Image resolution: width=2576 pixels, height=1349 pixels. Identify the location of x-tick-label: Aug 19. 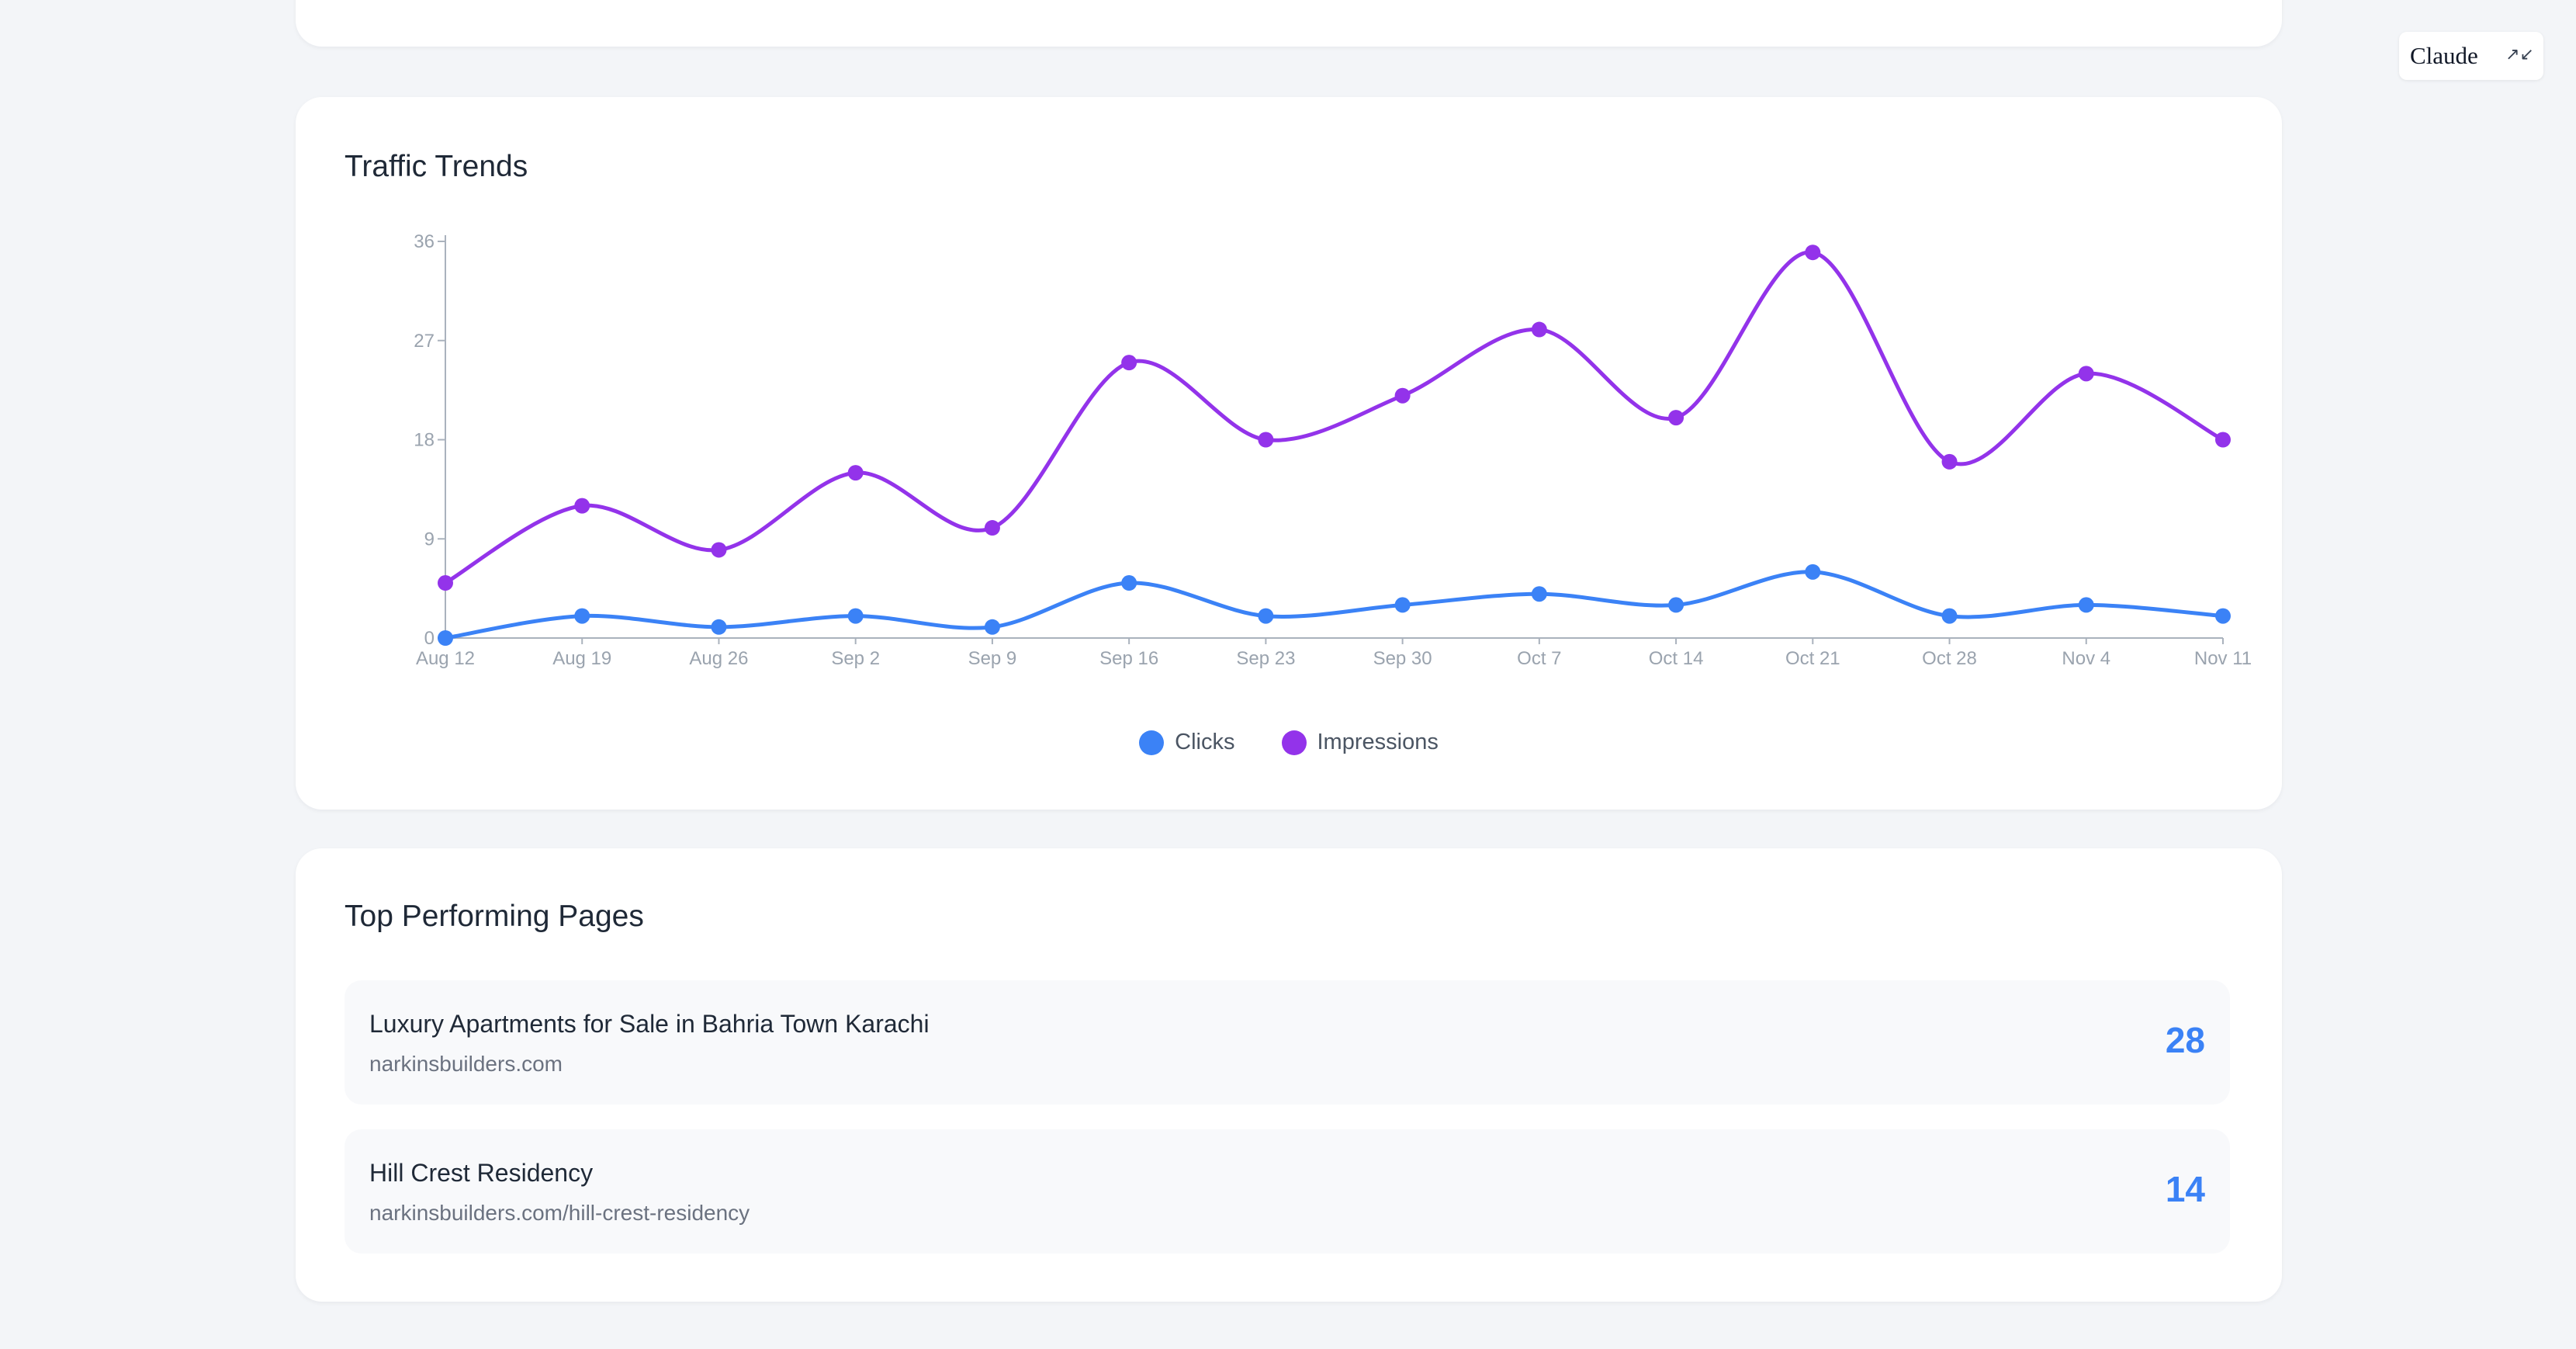
(581, 659).